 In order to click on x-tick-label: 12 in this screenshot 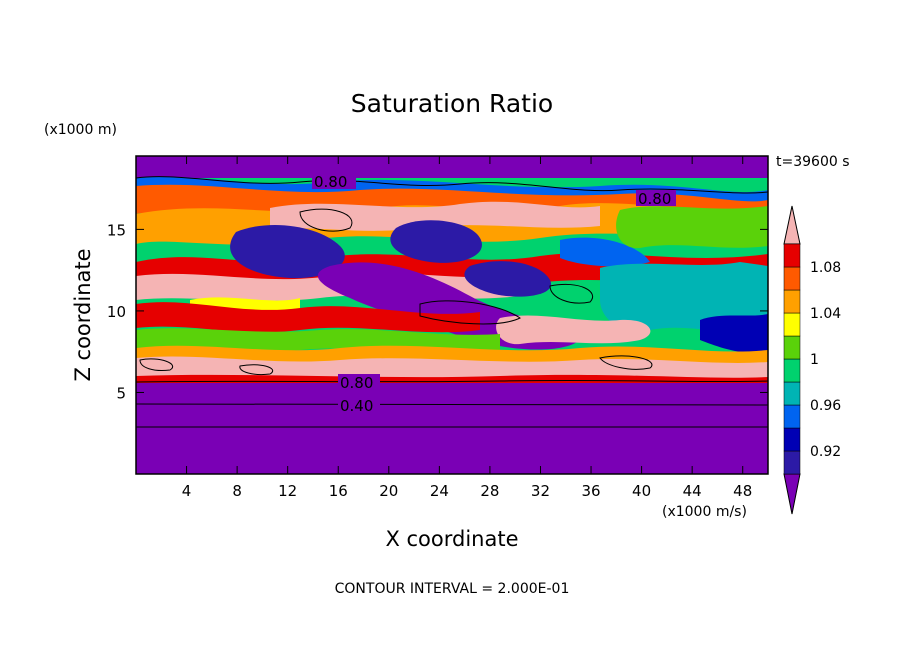, I will do `click(287, 491)`.